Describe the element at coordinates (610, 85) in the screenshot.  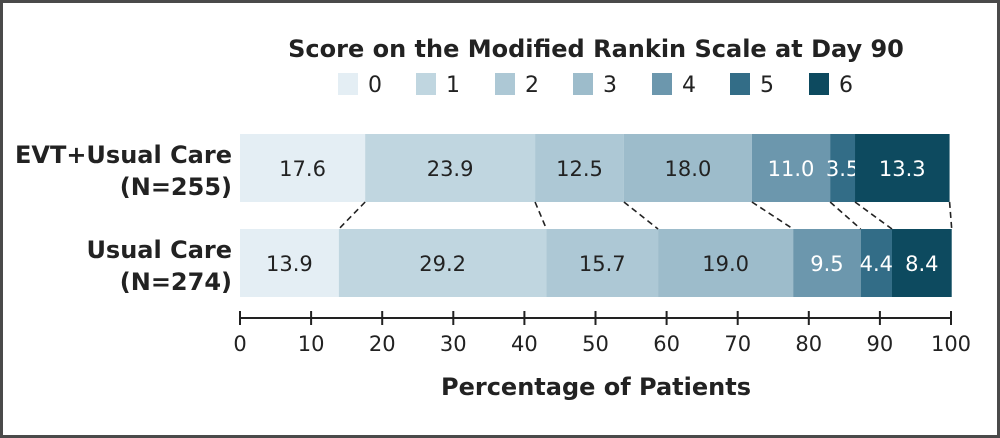
I see `legend-label-3: 3` at that location.